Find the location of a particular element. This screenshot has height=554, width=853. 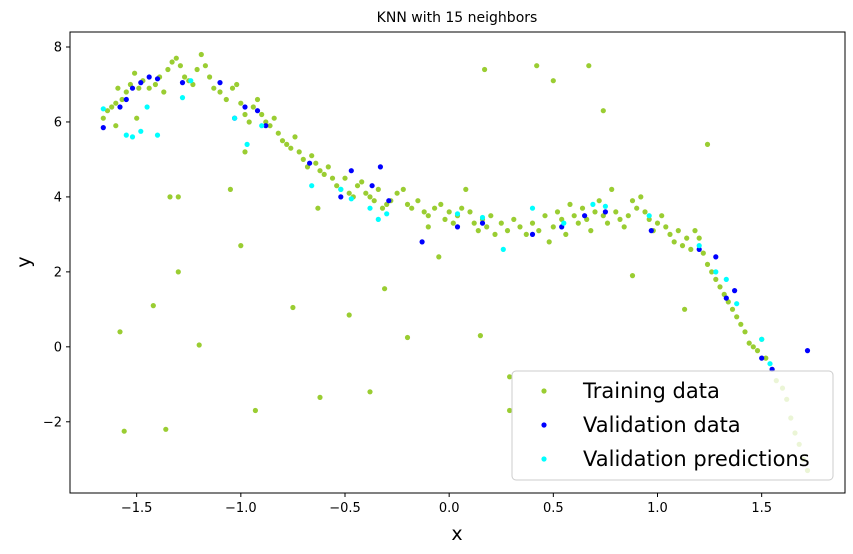

legend-label: Validation predictions is located at coordinates (696, 459).